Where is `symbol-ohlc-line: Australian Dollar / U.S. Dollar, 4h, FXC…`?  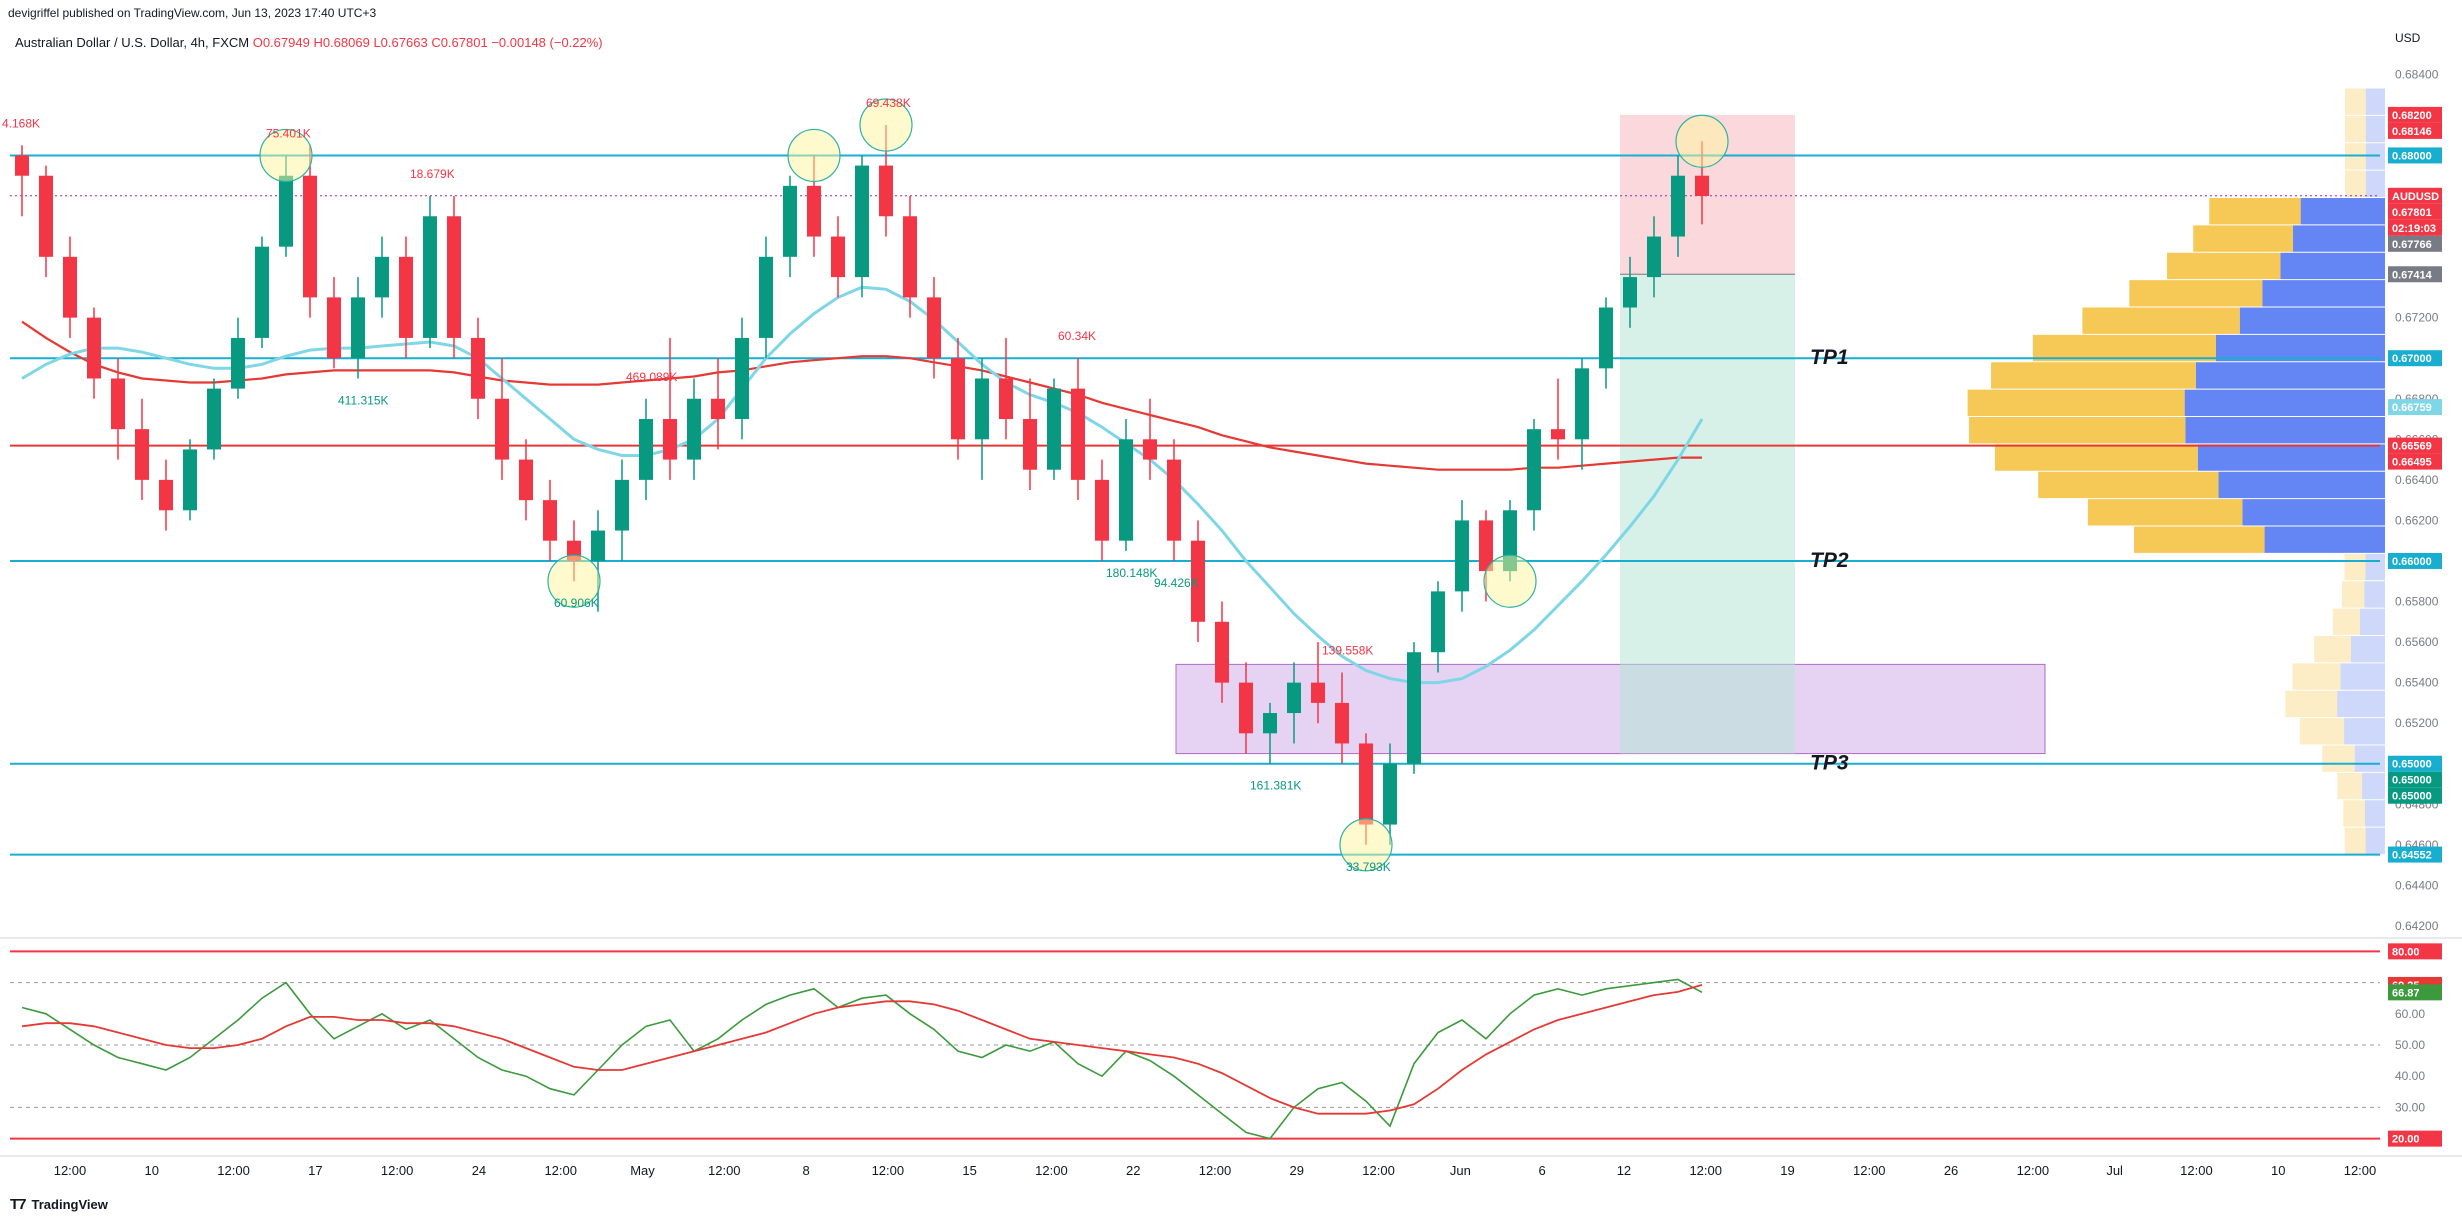 symbol-ohlc-line: Australian Dollar / U.S. Dollar, 4h, FXC… is located at coordinates (309, 42).